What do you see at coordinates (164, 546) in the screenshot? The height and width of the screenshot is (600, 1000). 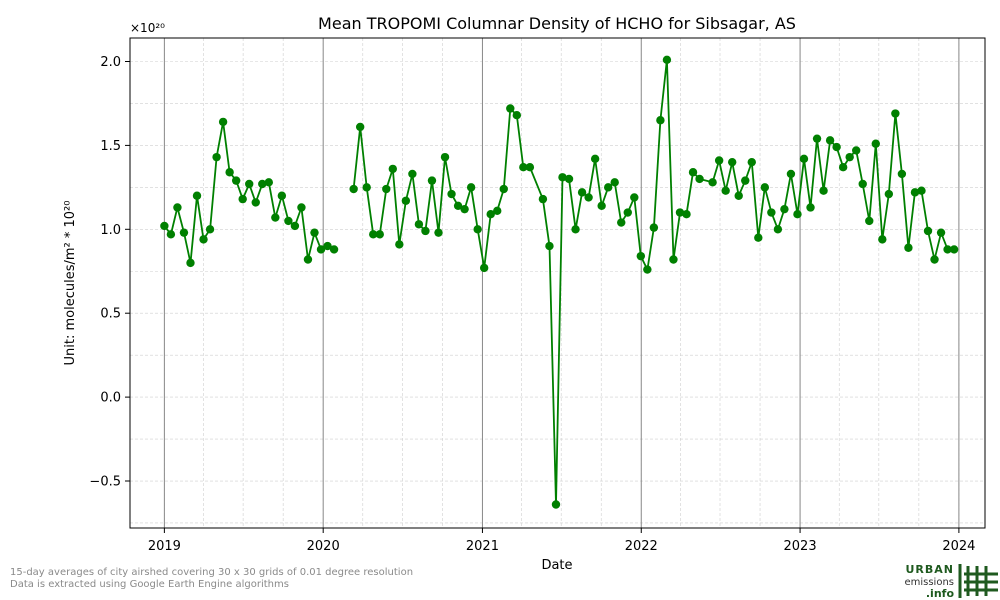 I see `x-tick-label: 2019` at bounding box center [164, 546].